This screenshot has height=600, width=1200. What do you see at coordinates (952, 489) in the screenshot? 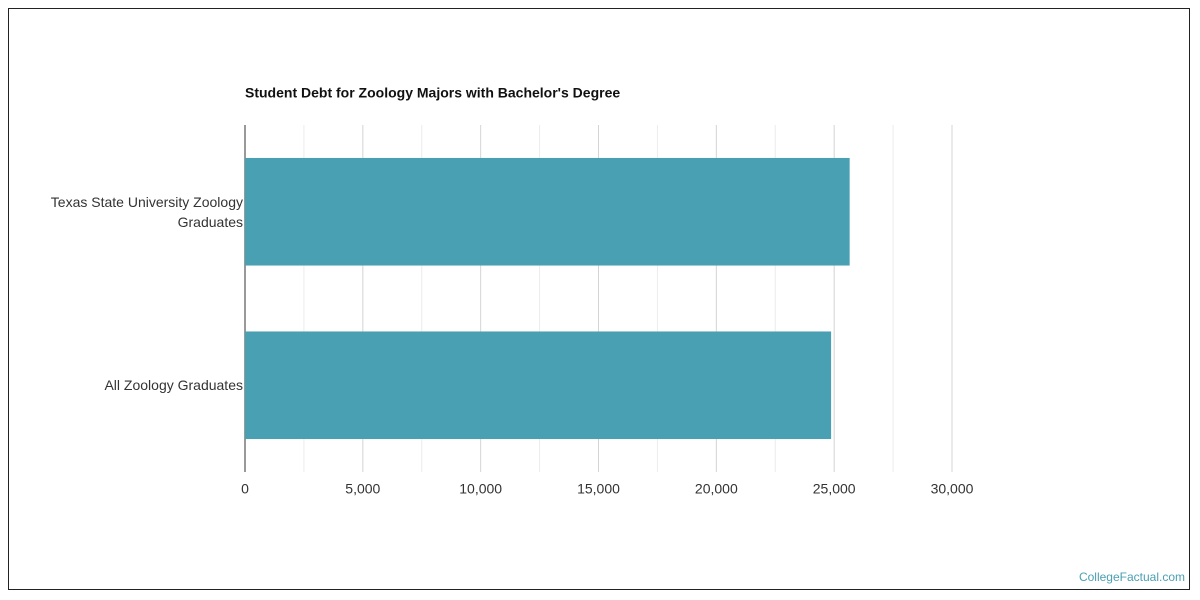
I see `x-tick-label: 30,000` at bounding box center [952, 489].